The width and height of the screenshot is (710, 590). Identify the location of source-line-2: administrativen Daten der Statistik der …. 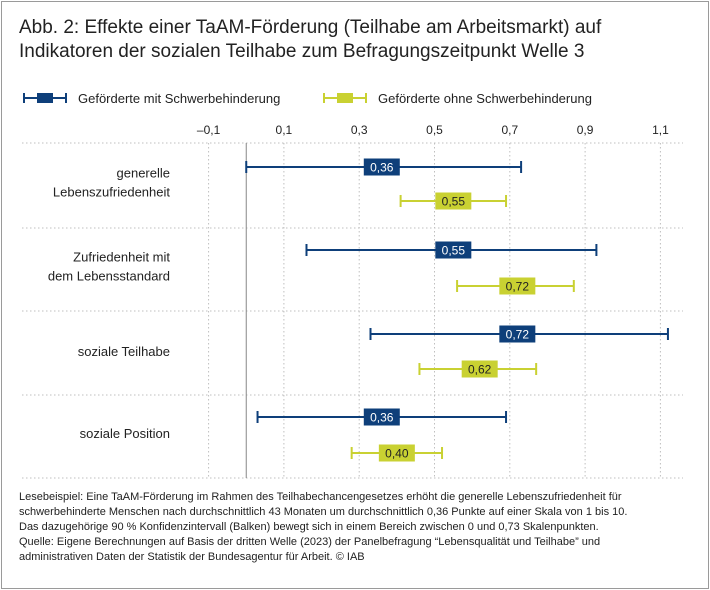
(192, 557).